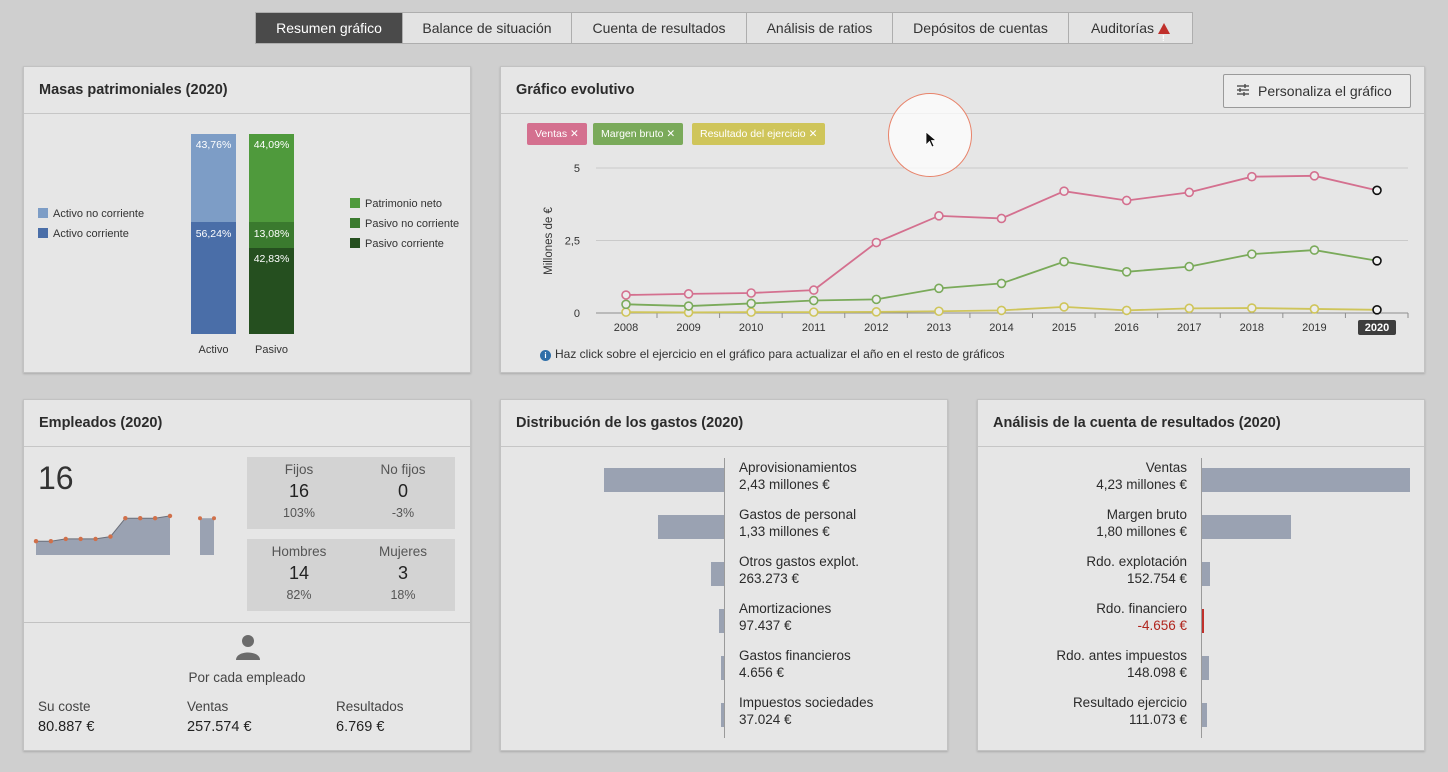 The image size is (1448, 772). What do you see at coordinates (1141, 608) in the screenshot?
I see `resultado-label: Rdo. financiero` at bounding box center [1141, 608].